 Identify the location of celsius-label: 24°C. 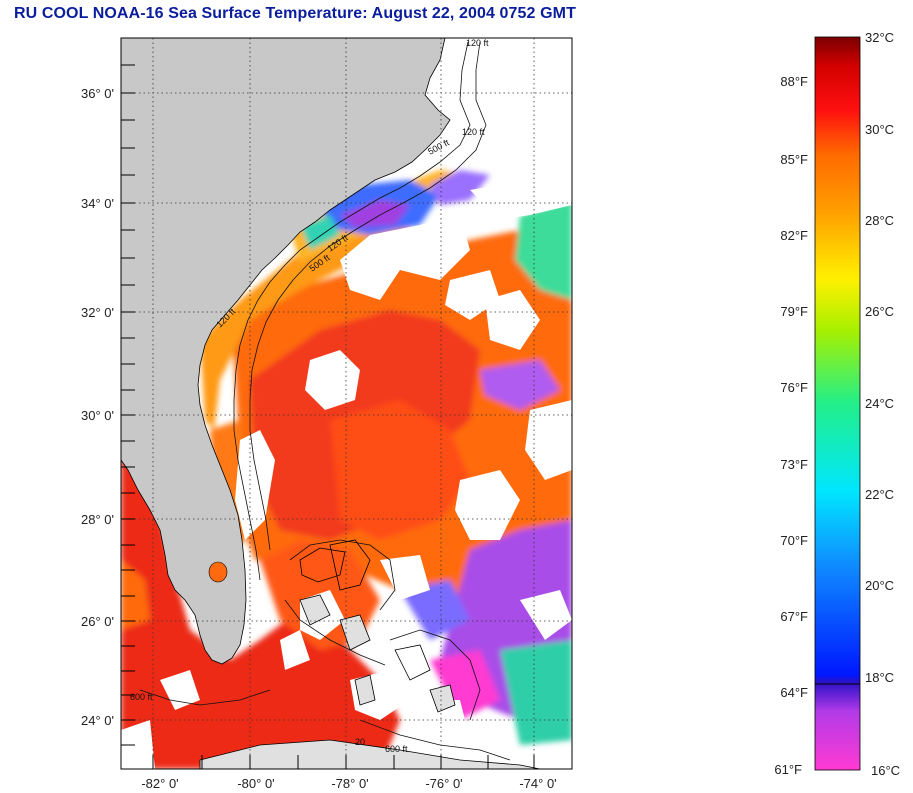
(879, 403).